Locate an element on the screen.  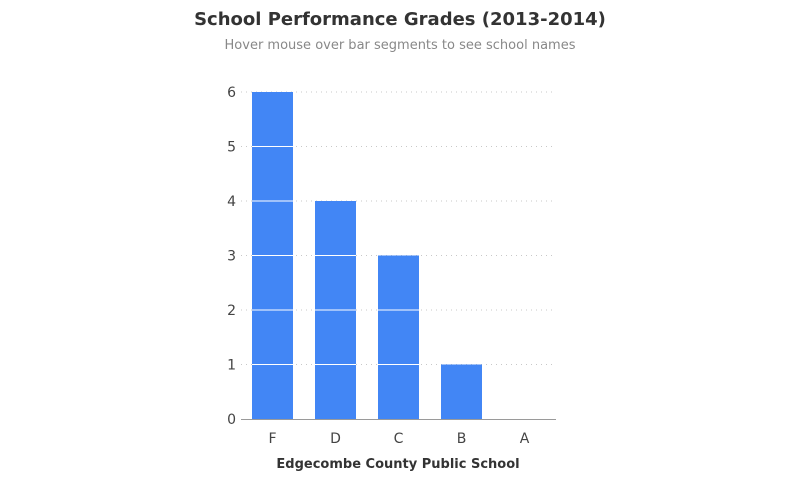
x-tick-label: F is located at coordinates (272, 439).